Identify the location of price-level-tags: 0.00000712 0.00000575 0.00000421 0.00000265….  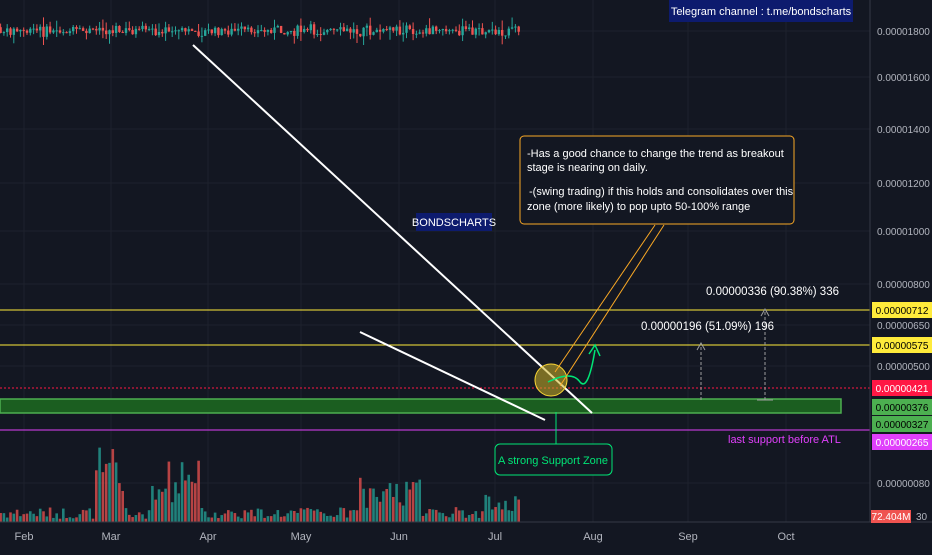
(902, 376).